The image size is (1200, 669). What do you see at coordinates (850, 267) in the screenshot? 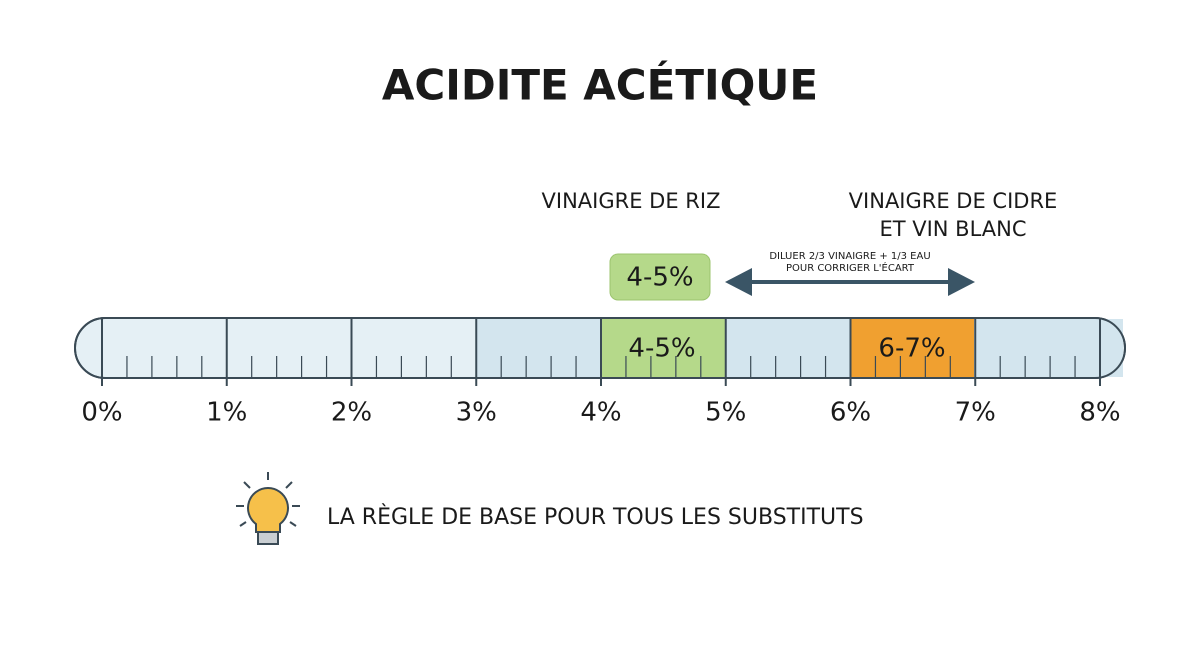
I see `arrow-note: POUR CORRIGER L'ÉCART` at bounding box center [850, 267].